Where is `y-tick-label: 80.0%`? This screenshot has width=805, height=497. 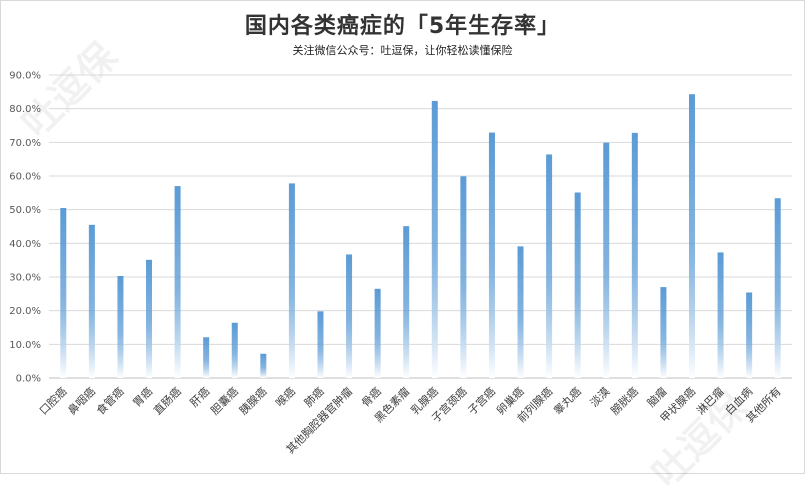
y-tick-label: 80.0% is located at coordinates (25, 109).